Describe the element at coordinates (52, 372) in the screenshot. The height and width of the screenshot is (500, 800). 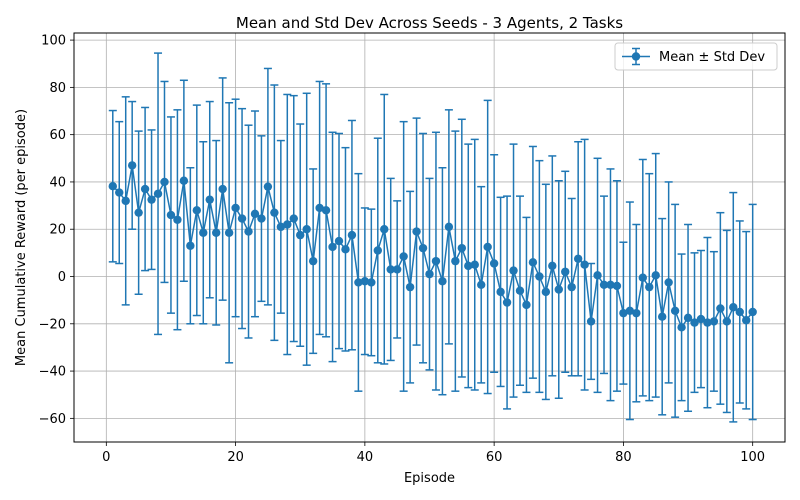
I see `y-tick-label: −40` at that location.